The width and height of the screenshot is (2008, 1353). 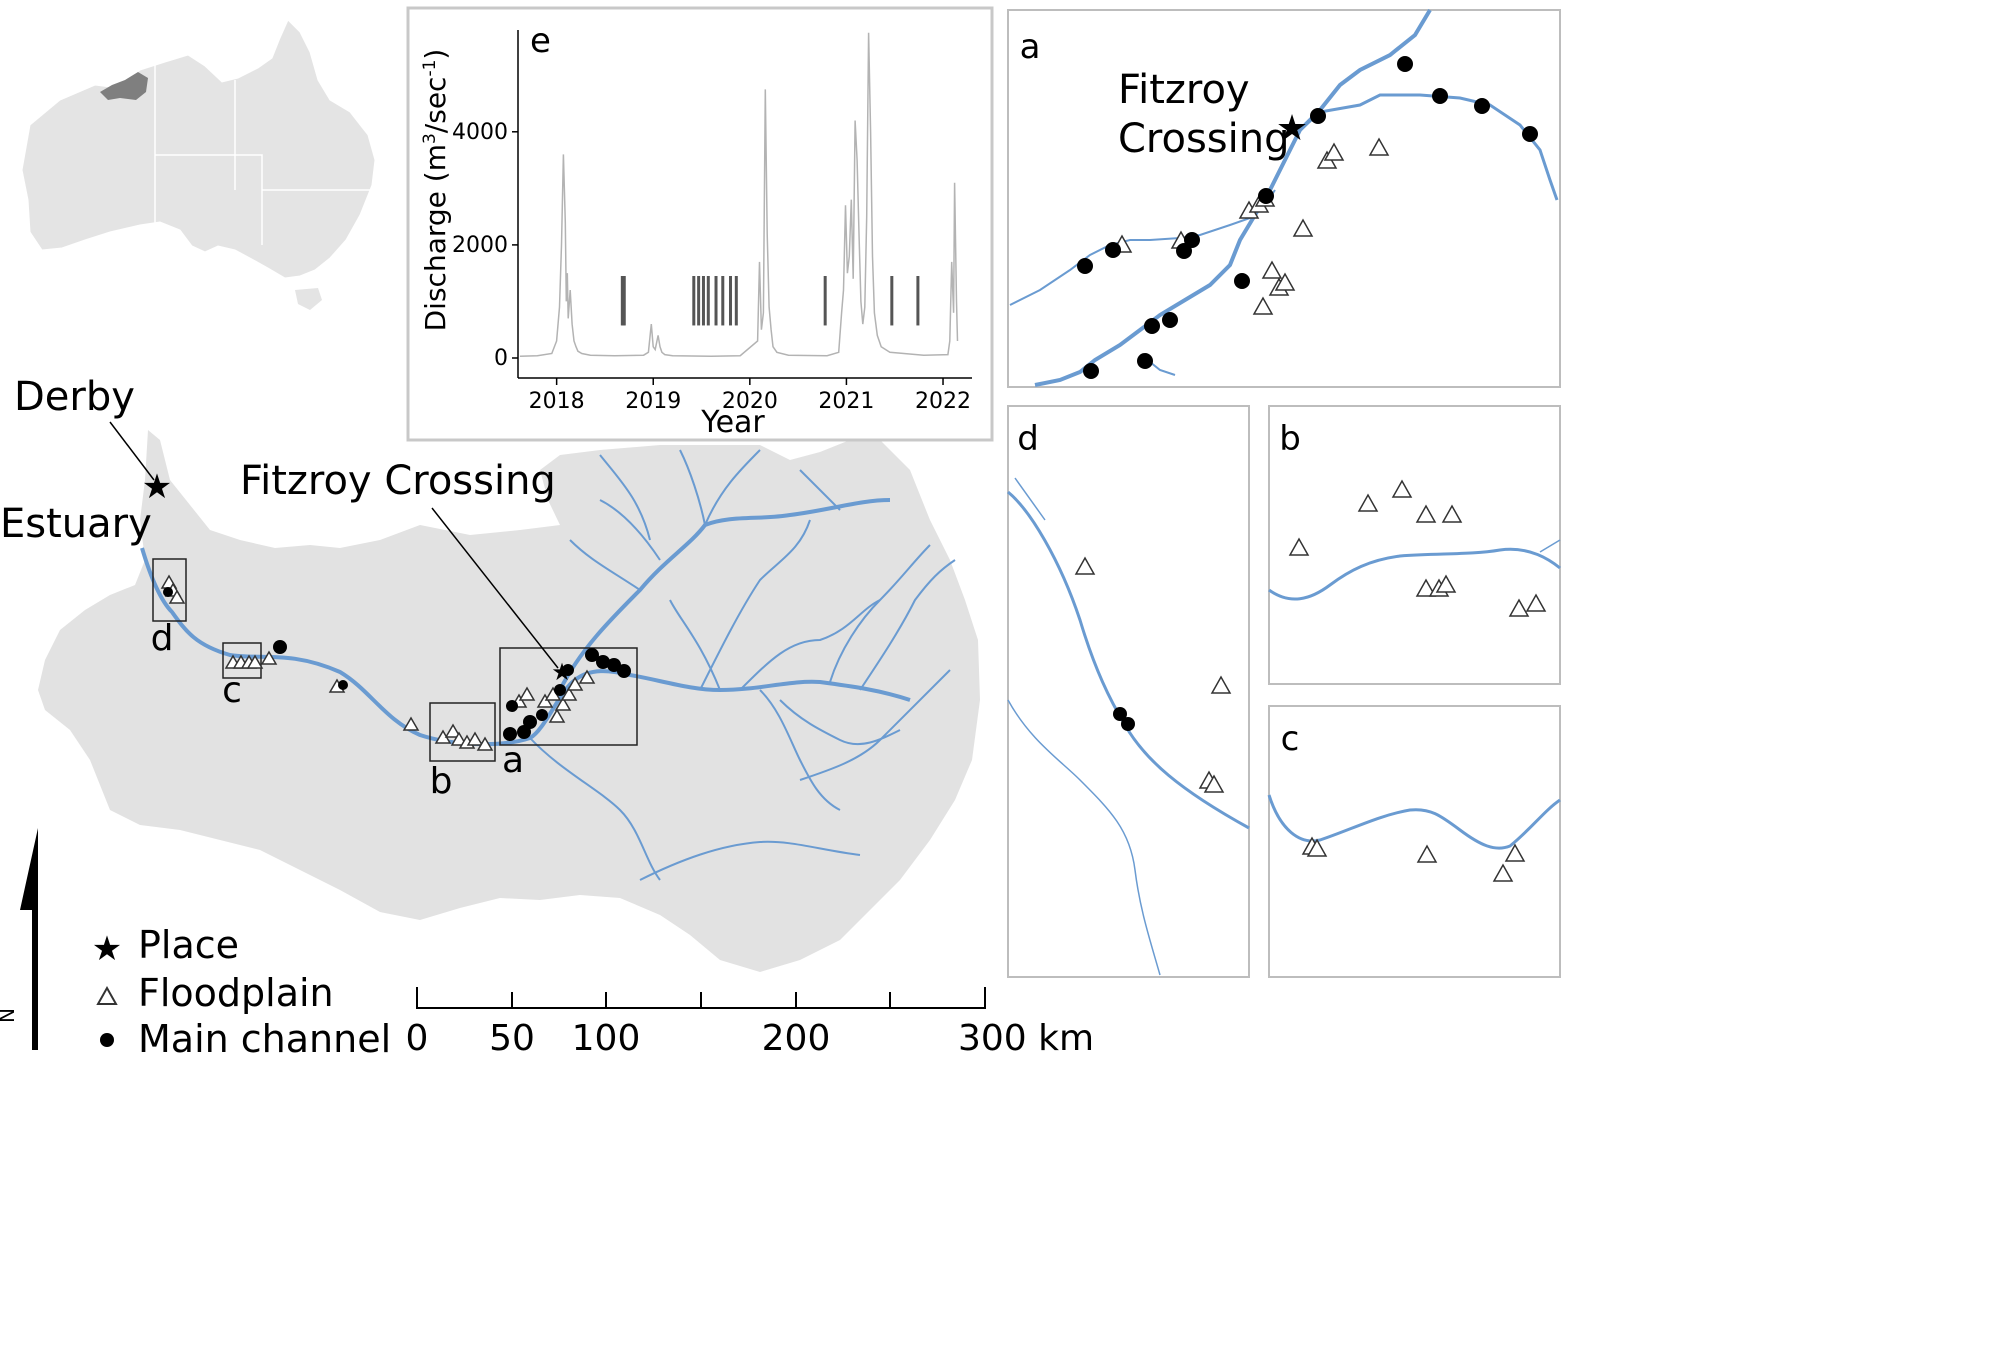 What do you see at coordinates (770, 301) in the screenshot?
I see `chart-event-bars` at bounding box center [770, 301].